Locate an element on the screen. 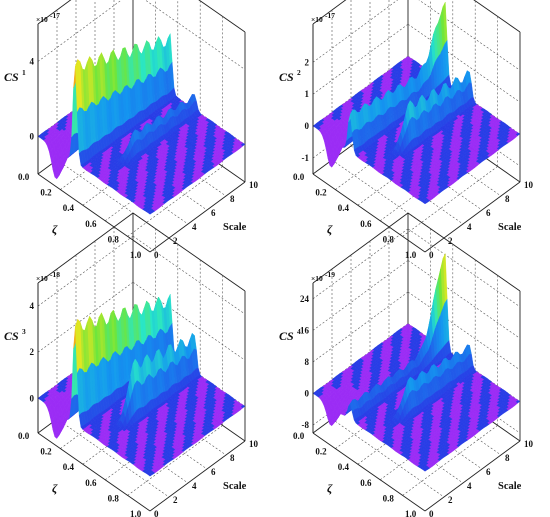 The width and height of the screenshot is (550, 517). z-tick-label: 1 is located at coordinates (307, 94).